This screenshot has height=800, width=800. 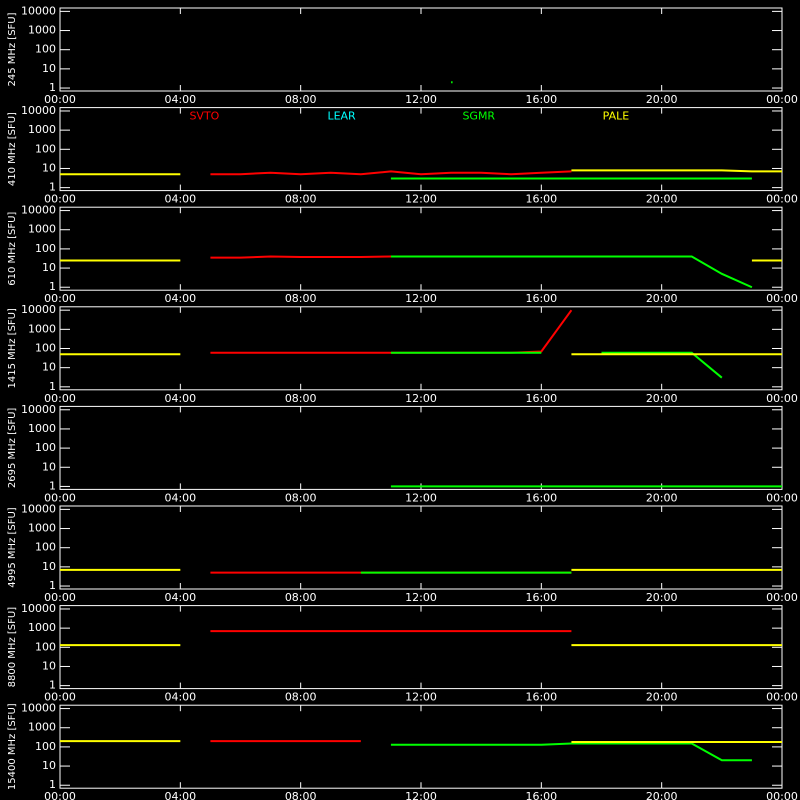 What do you see at coordinates (204, 116) in the screenshot?
I see `legend-label: SVTO` at bounding box center [204, 116].